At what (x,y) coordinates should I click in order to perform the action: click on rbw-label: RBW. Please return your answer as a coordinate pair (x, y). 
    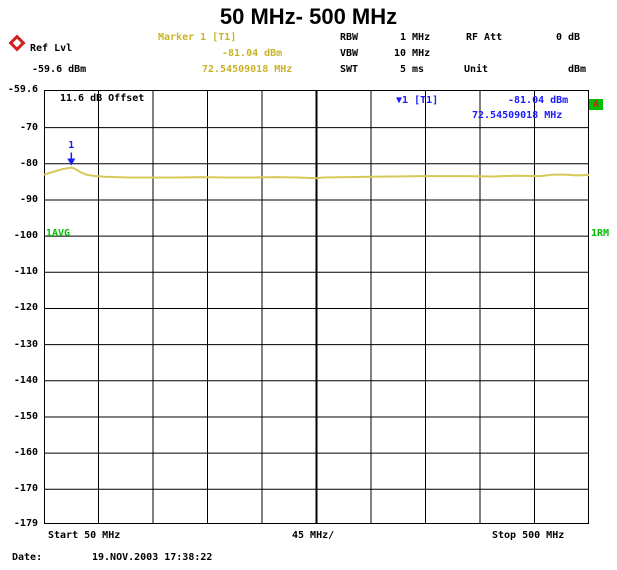
    Looking at the image, I should click on (349, 37).